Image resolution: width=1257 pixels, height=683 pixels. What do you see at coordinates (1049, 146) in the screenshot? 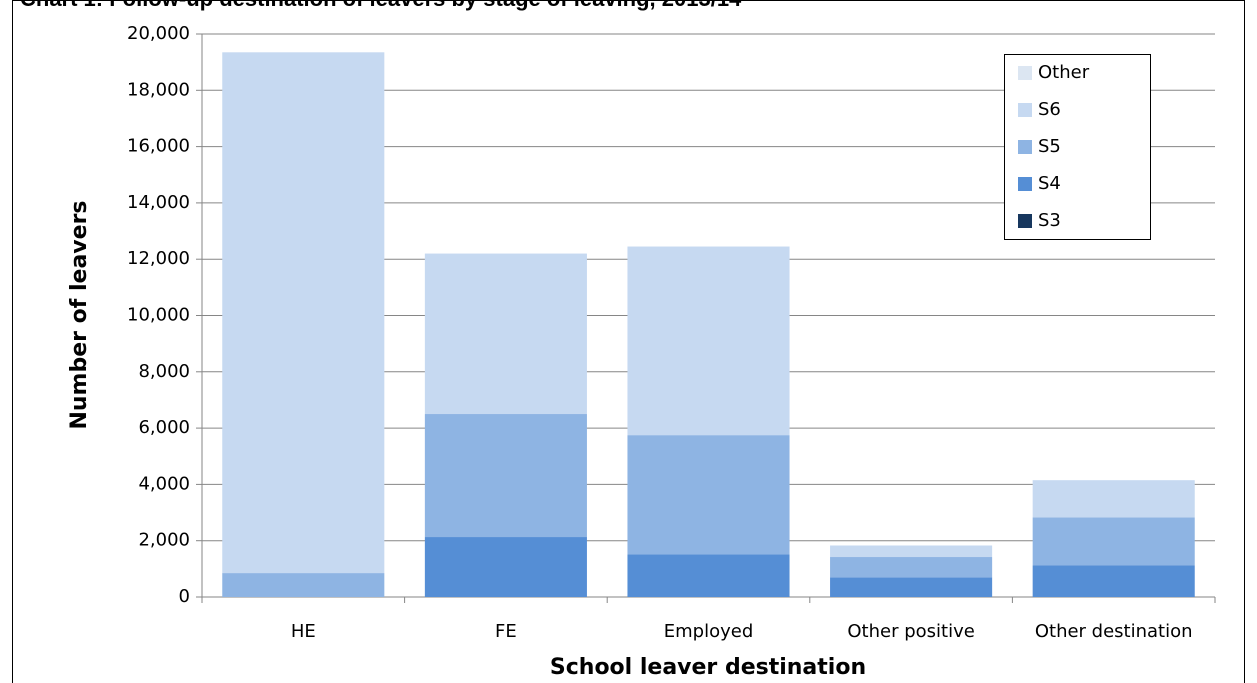
I see `legend-label: S5` at bounding box center [1049, 146].